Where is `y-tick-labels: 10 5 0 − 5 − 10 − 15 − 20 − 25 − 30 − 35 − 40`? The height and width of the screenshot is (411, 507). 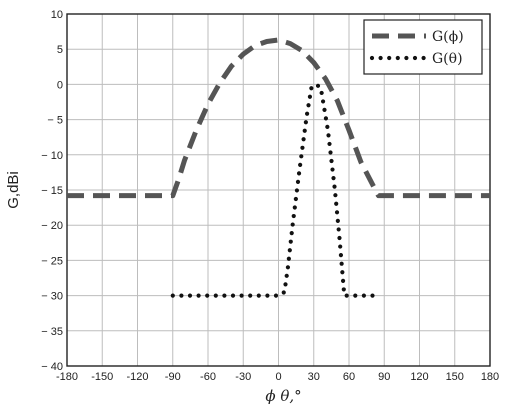
y-tick-labels: 10 5 0 − 5 − 10 − 15 − 20 − 25 − 30 − 35 − 40 is located at coordinates (52, 191).